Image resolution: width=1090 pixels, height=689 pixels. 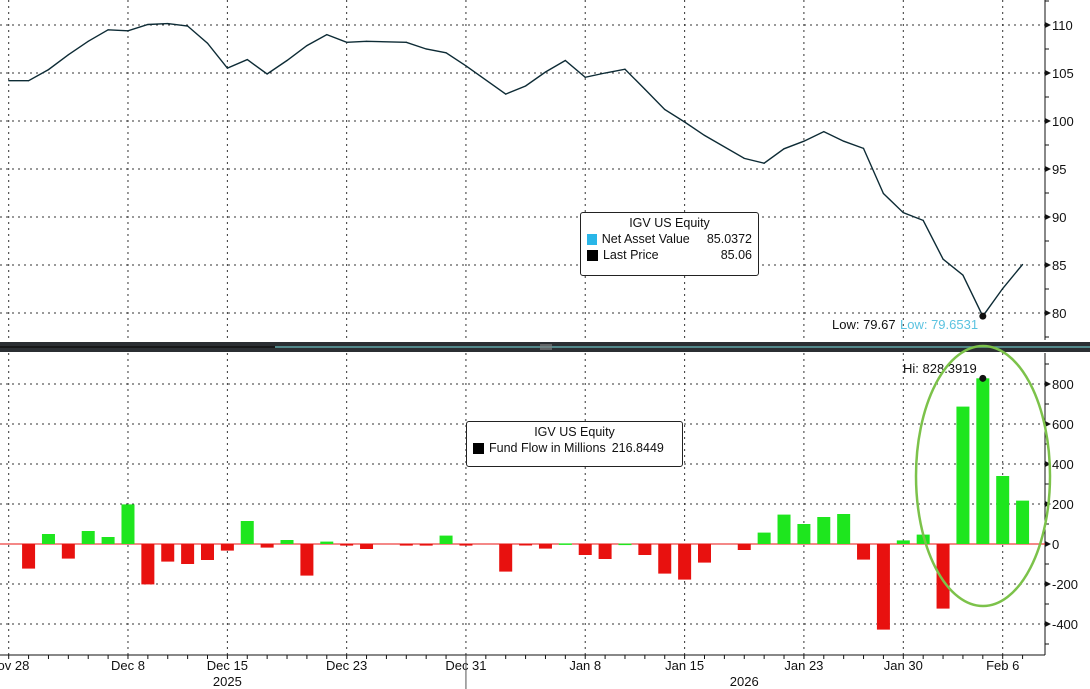 I want to click on legend-entry-nav: Net Asset Value 85.0372, so click(x=669, y=239).